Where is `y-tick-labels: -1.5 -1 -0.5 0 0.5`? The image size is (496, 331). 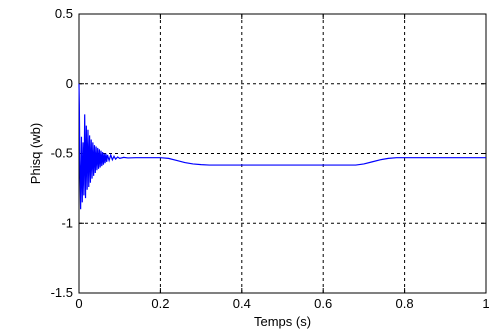 y-tick-labels: -1.5 -1 -0.5 0 0.5 is located at coordinates (62, 153).